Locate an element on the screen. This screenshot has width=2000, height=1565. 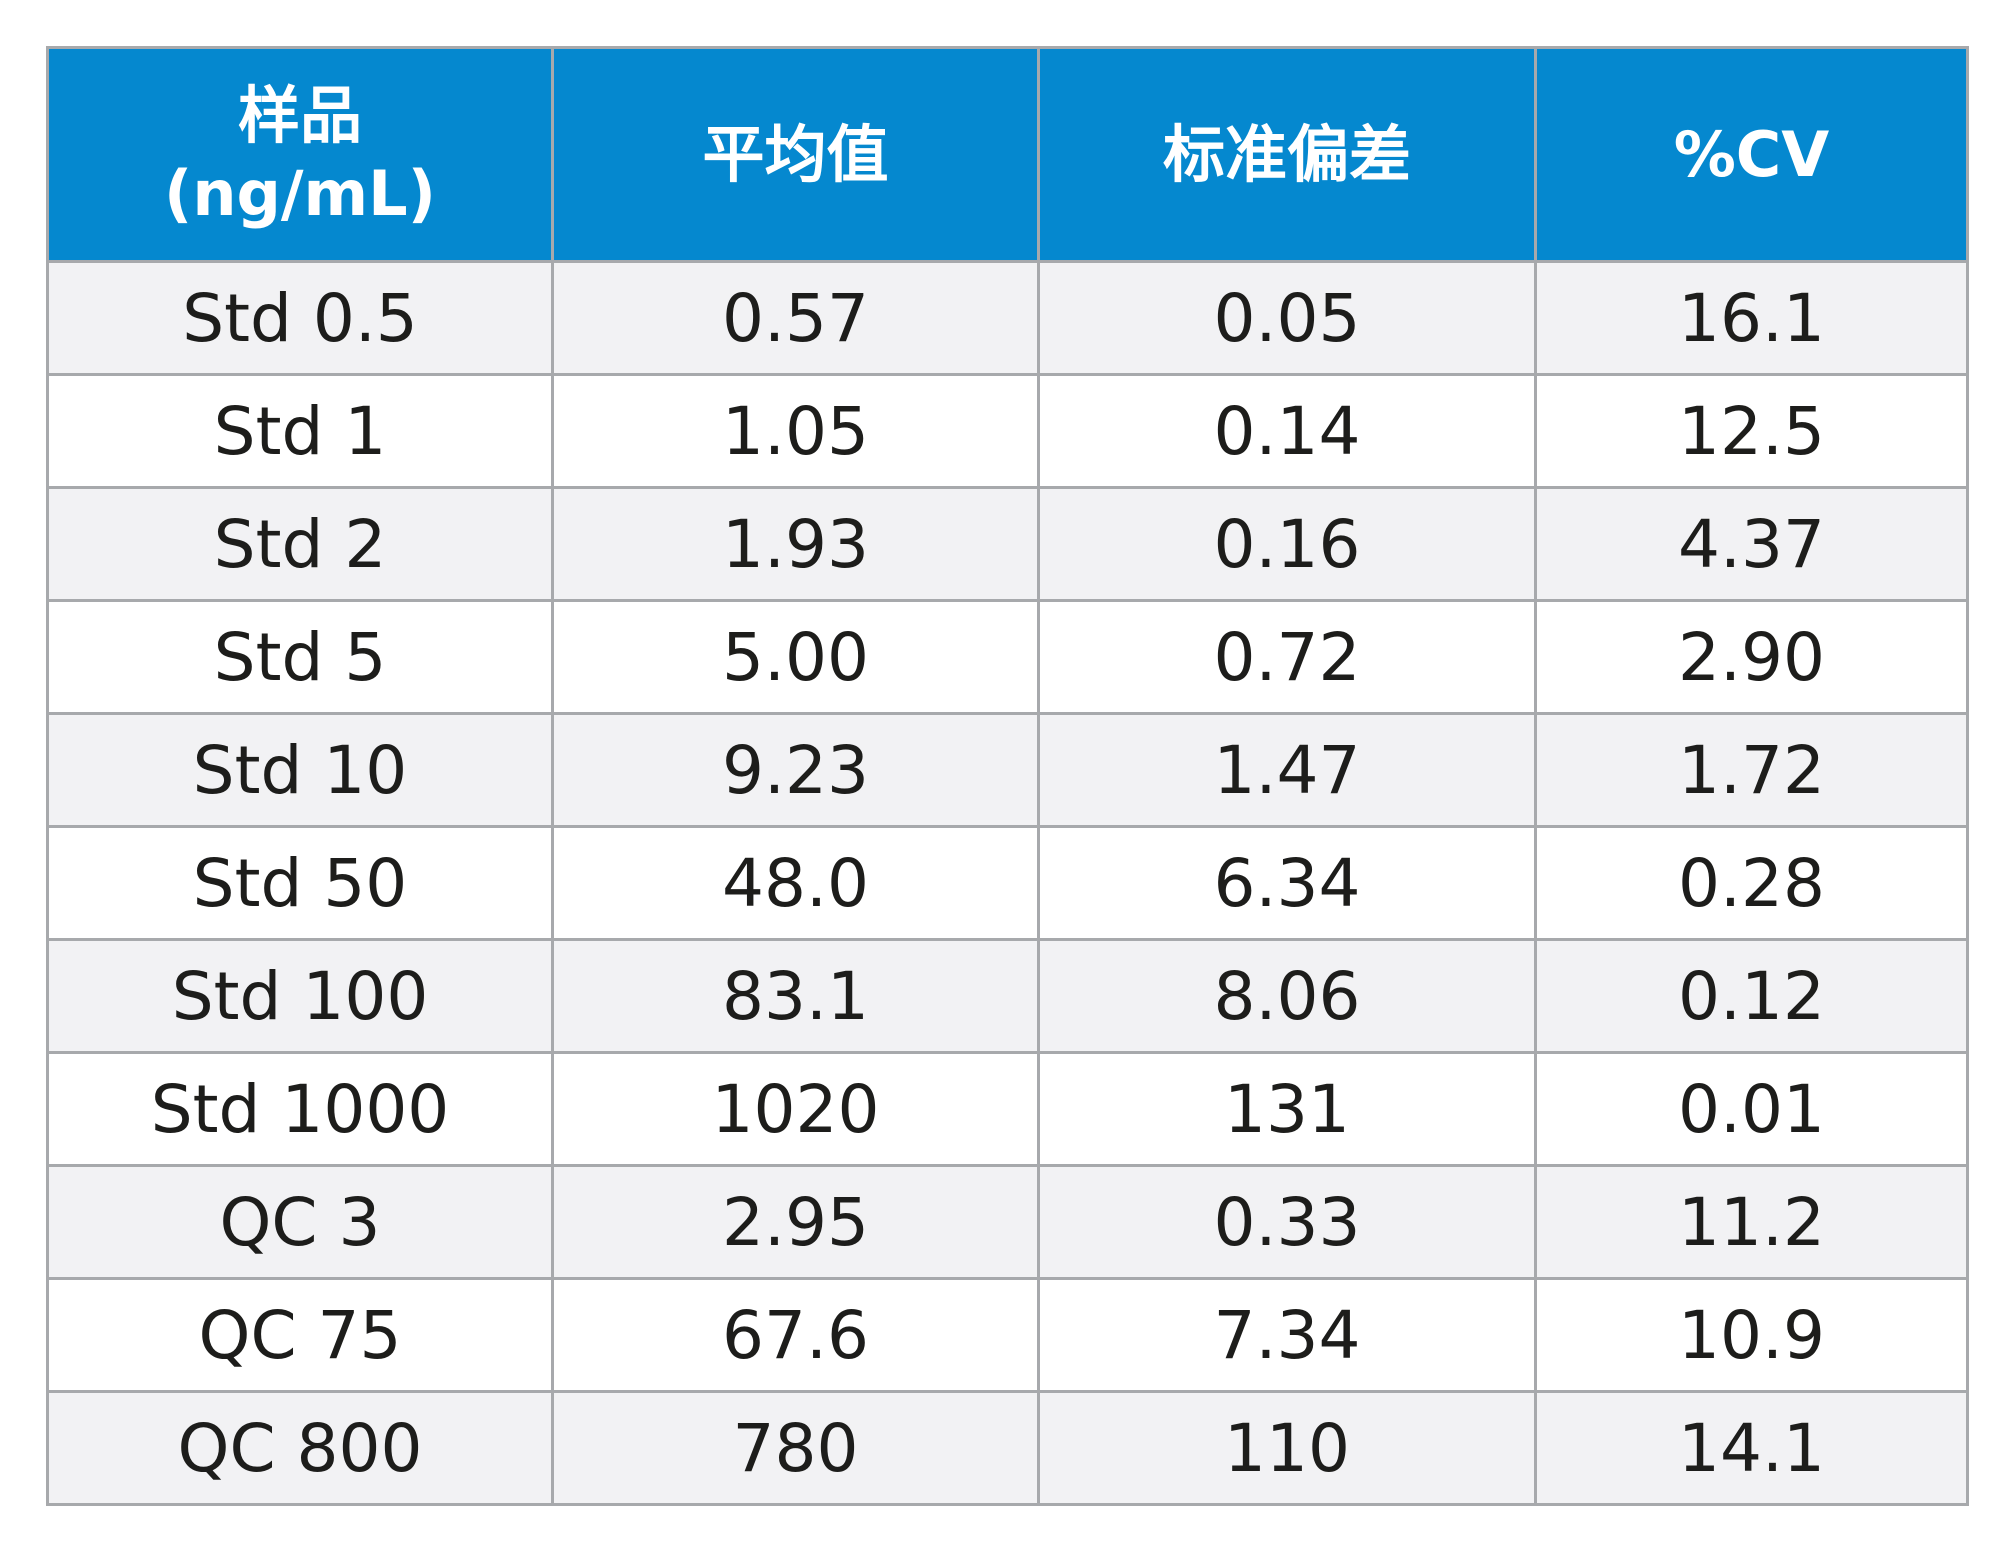
cell-sd: 8.06 is located at coordinates (1287, 996).